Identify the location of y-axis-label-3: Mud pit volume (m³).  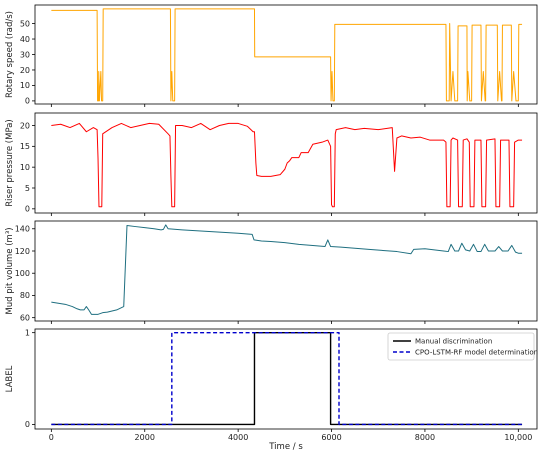
(10, 270).